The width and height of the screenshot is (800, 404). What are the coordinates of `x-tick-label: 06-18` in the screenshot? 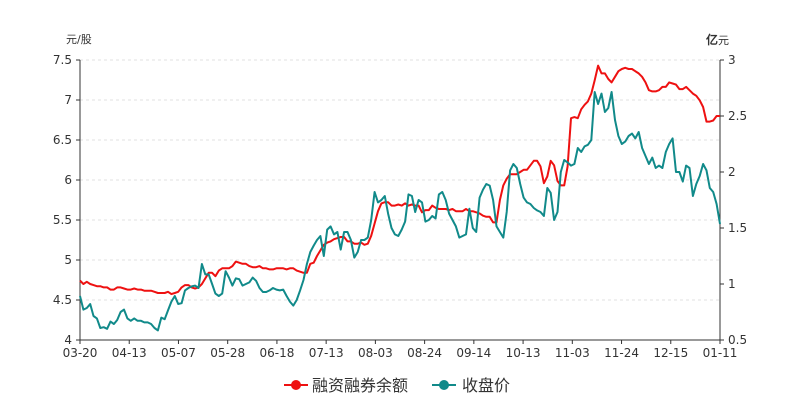 It's located at (276, 353).